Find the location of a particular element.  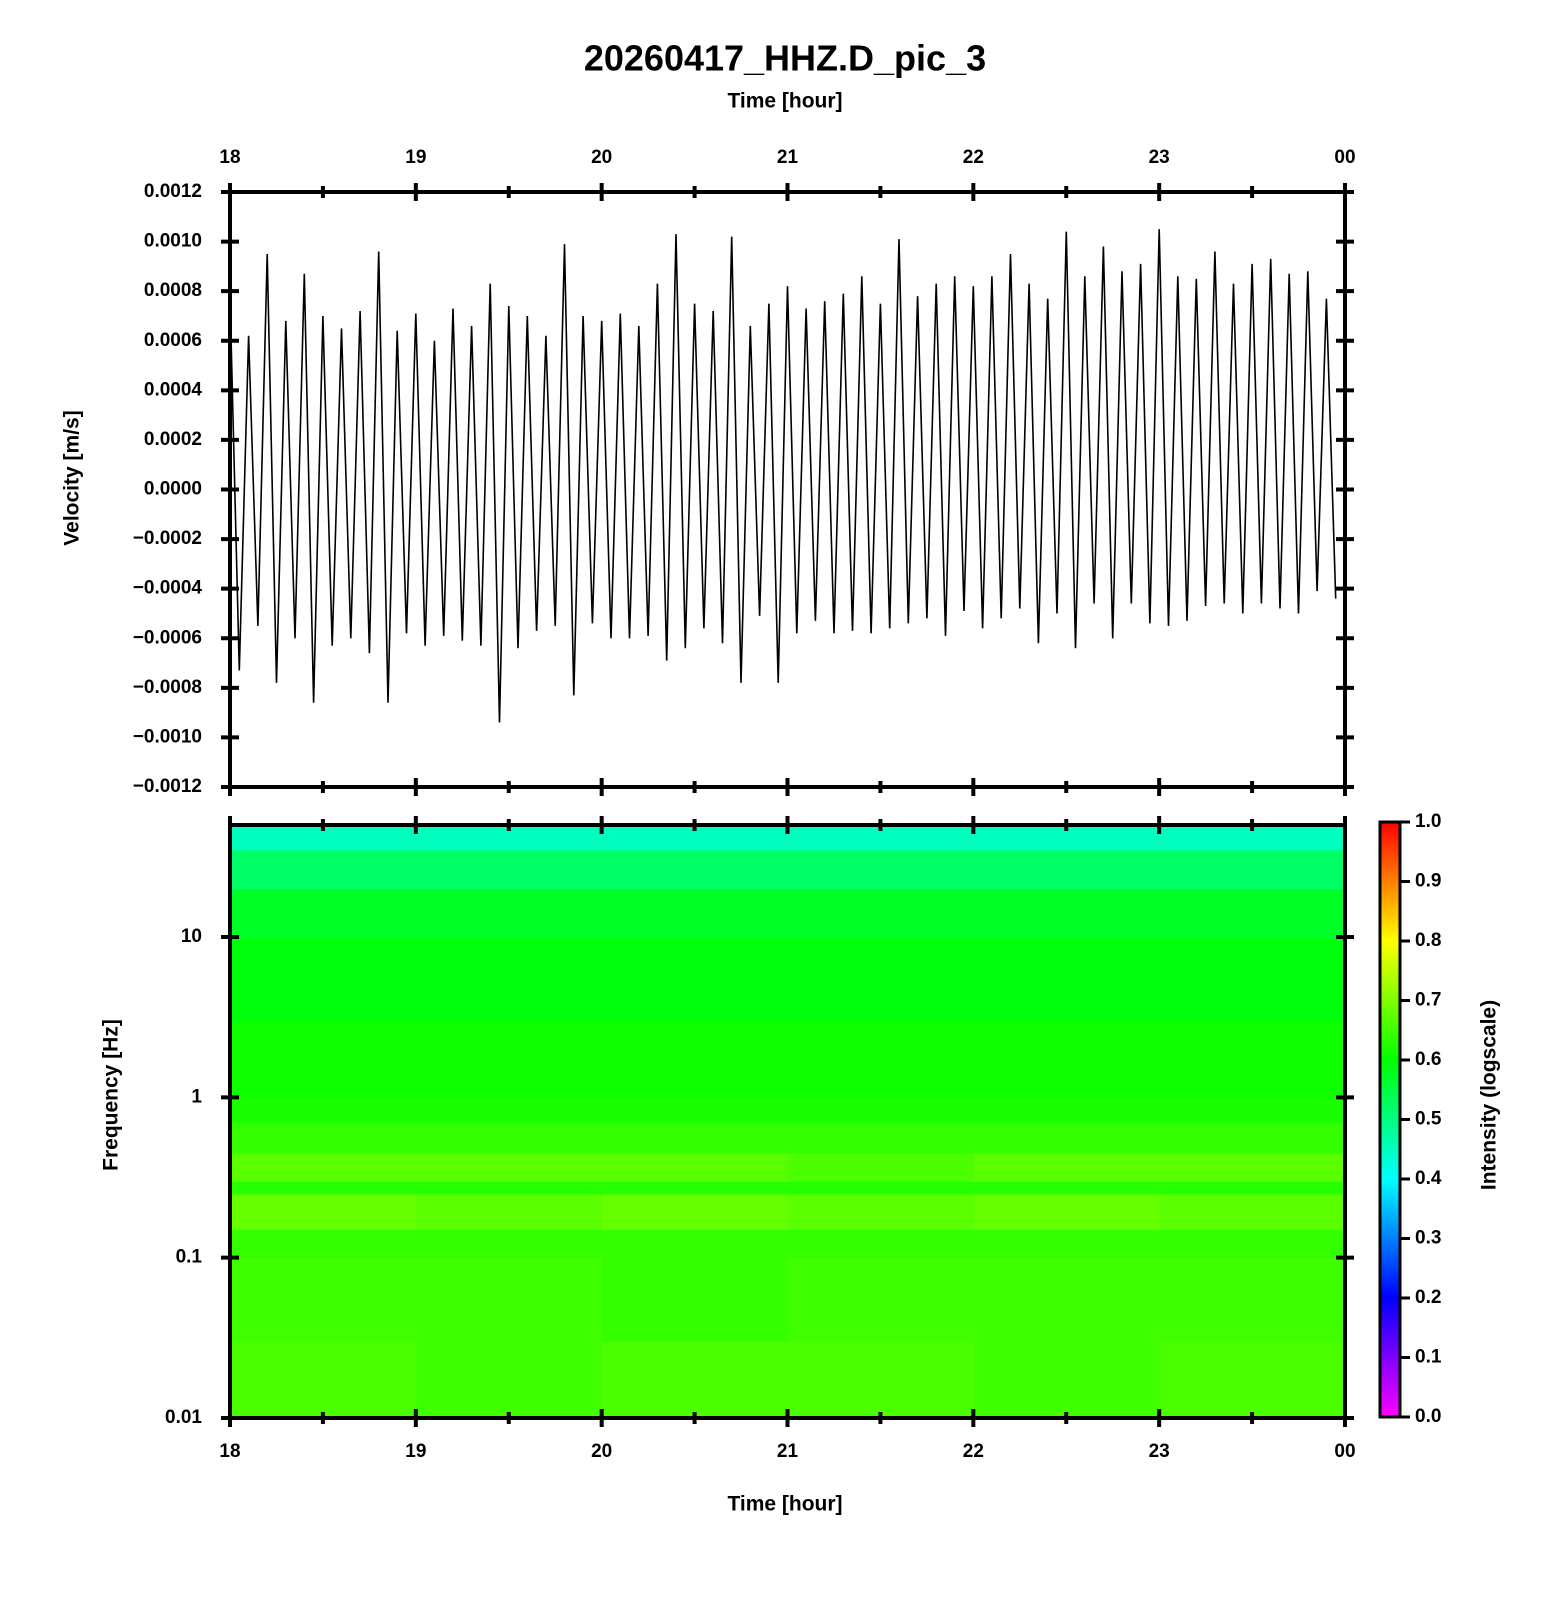

y-tick-label: 0.0004 is located at coordinates (173, 389).